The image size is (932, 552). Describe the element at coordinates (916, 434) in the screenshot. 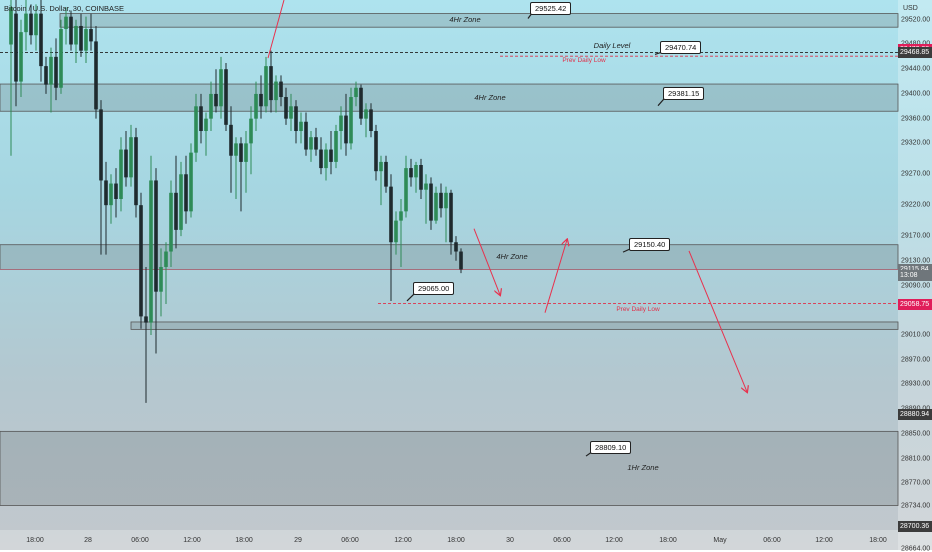

I see `y-tick-15: 28850.00` at that location.